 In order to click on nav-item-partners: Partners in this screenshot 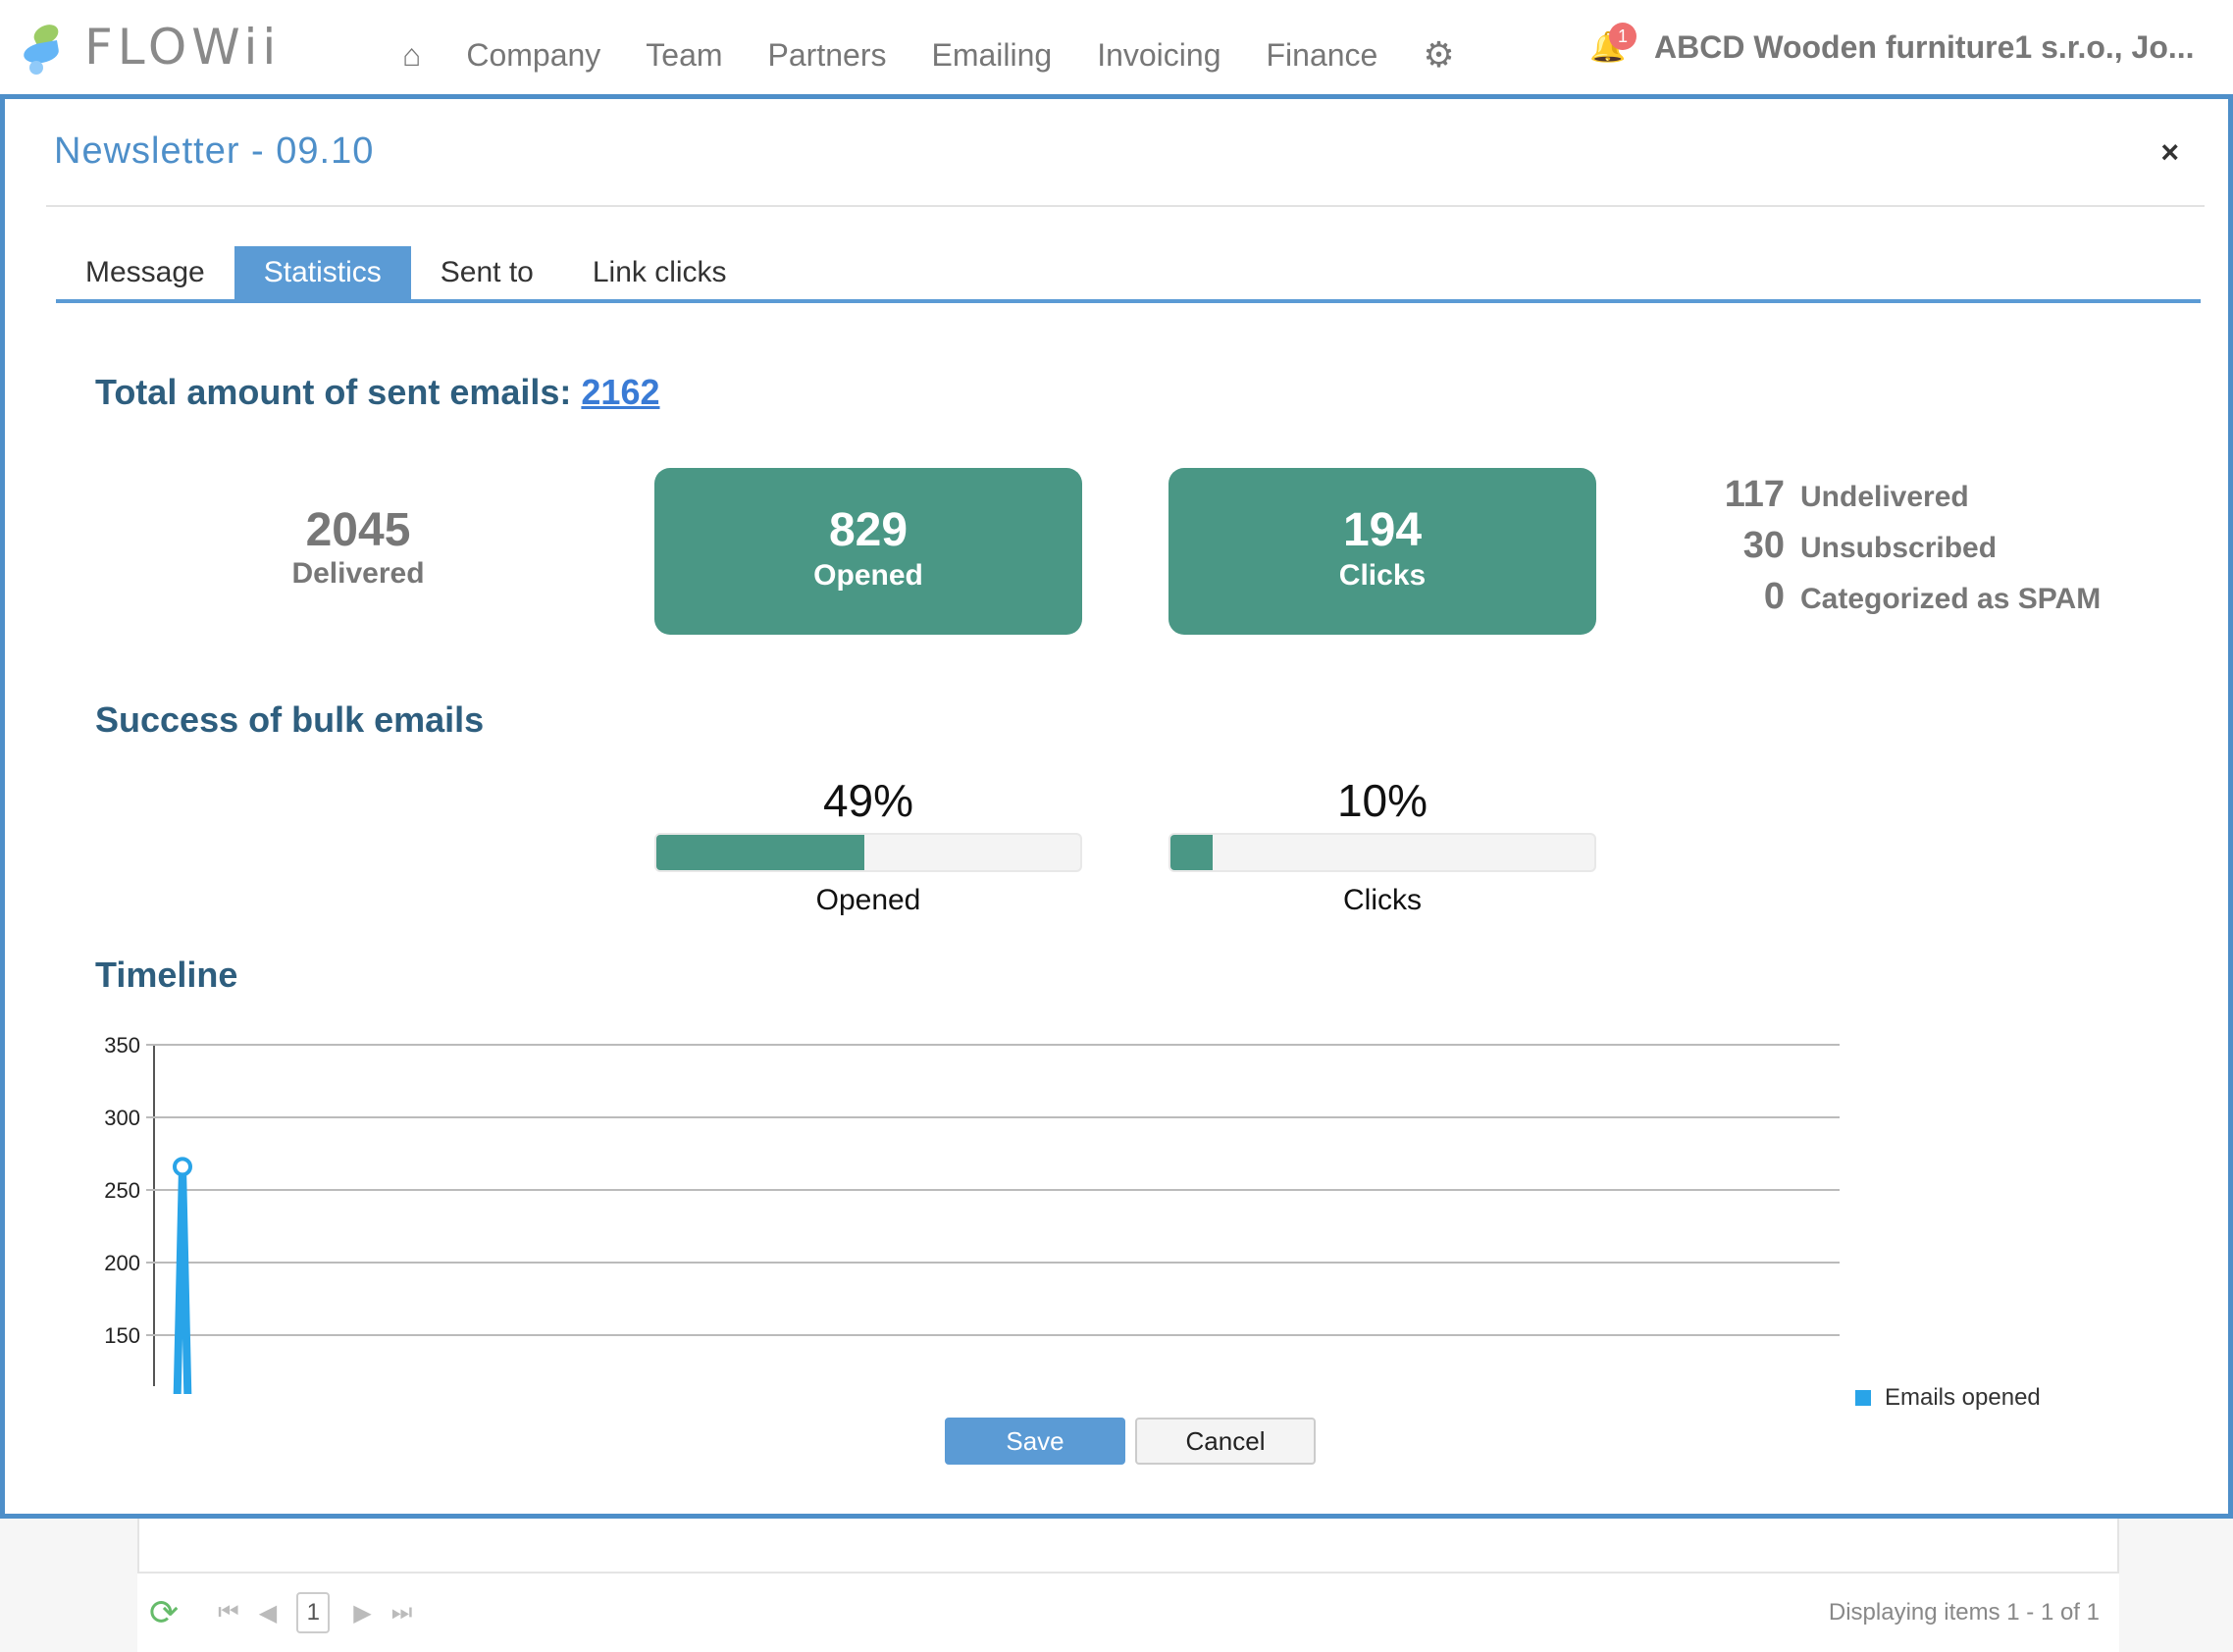, I will do `click(827, 54)`.